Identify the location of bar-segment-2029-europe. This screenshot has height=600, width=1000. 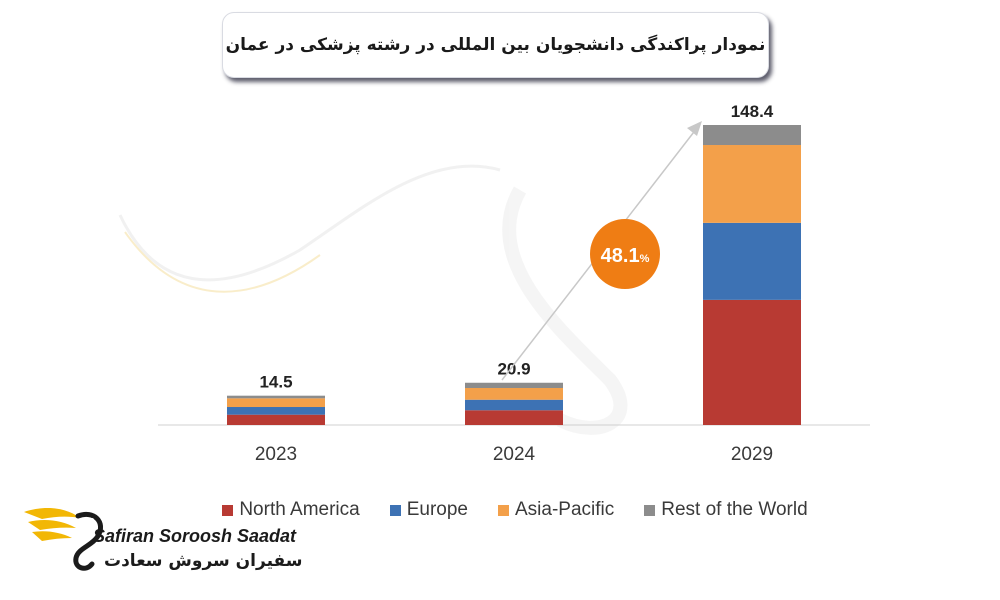
(752, 261).